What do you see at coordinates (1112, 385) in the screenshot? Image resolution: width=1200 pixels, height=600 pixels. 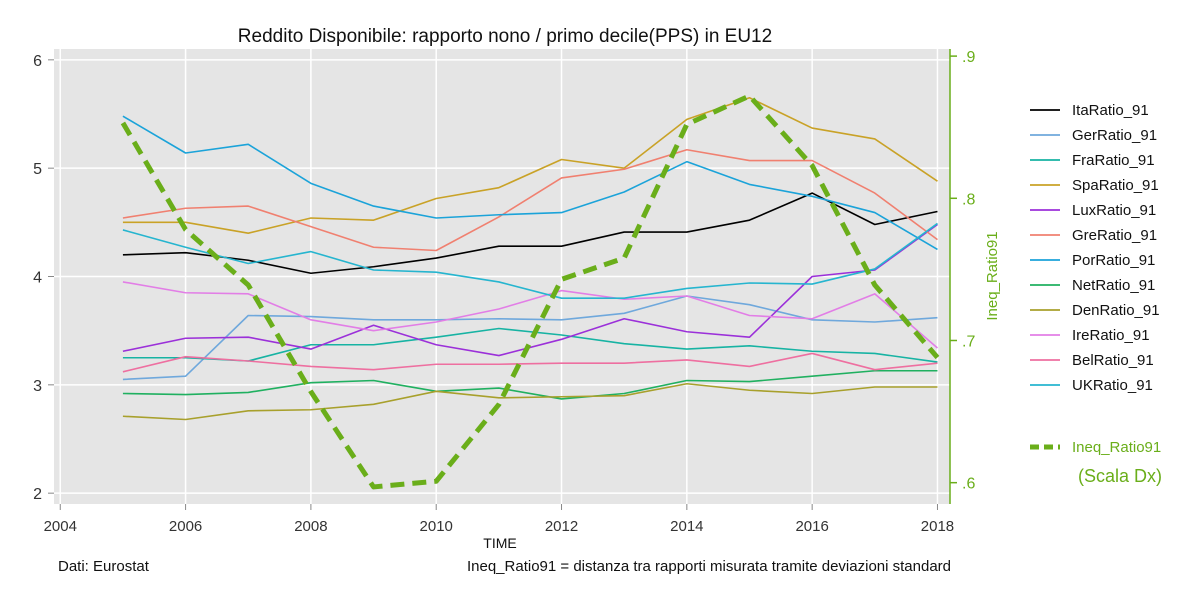 I see `legend-label: UKRatio_91` at bounding box center [1112, 385].